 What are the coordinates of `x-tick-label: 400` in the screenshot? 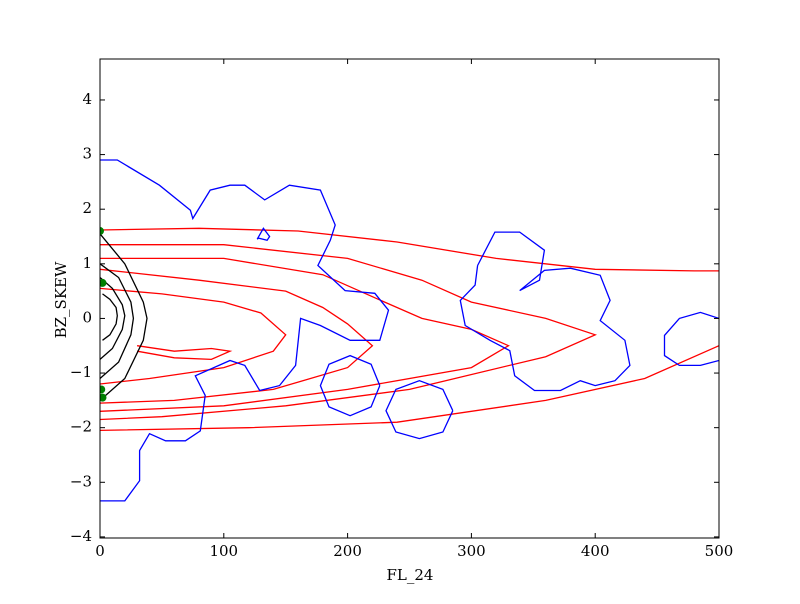 It's located at (595, 551).